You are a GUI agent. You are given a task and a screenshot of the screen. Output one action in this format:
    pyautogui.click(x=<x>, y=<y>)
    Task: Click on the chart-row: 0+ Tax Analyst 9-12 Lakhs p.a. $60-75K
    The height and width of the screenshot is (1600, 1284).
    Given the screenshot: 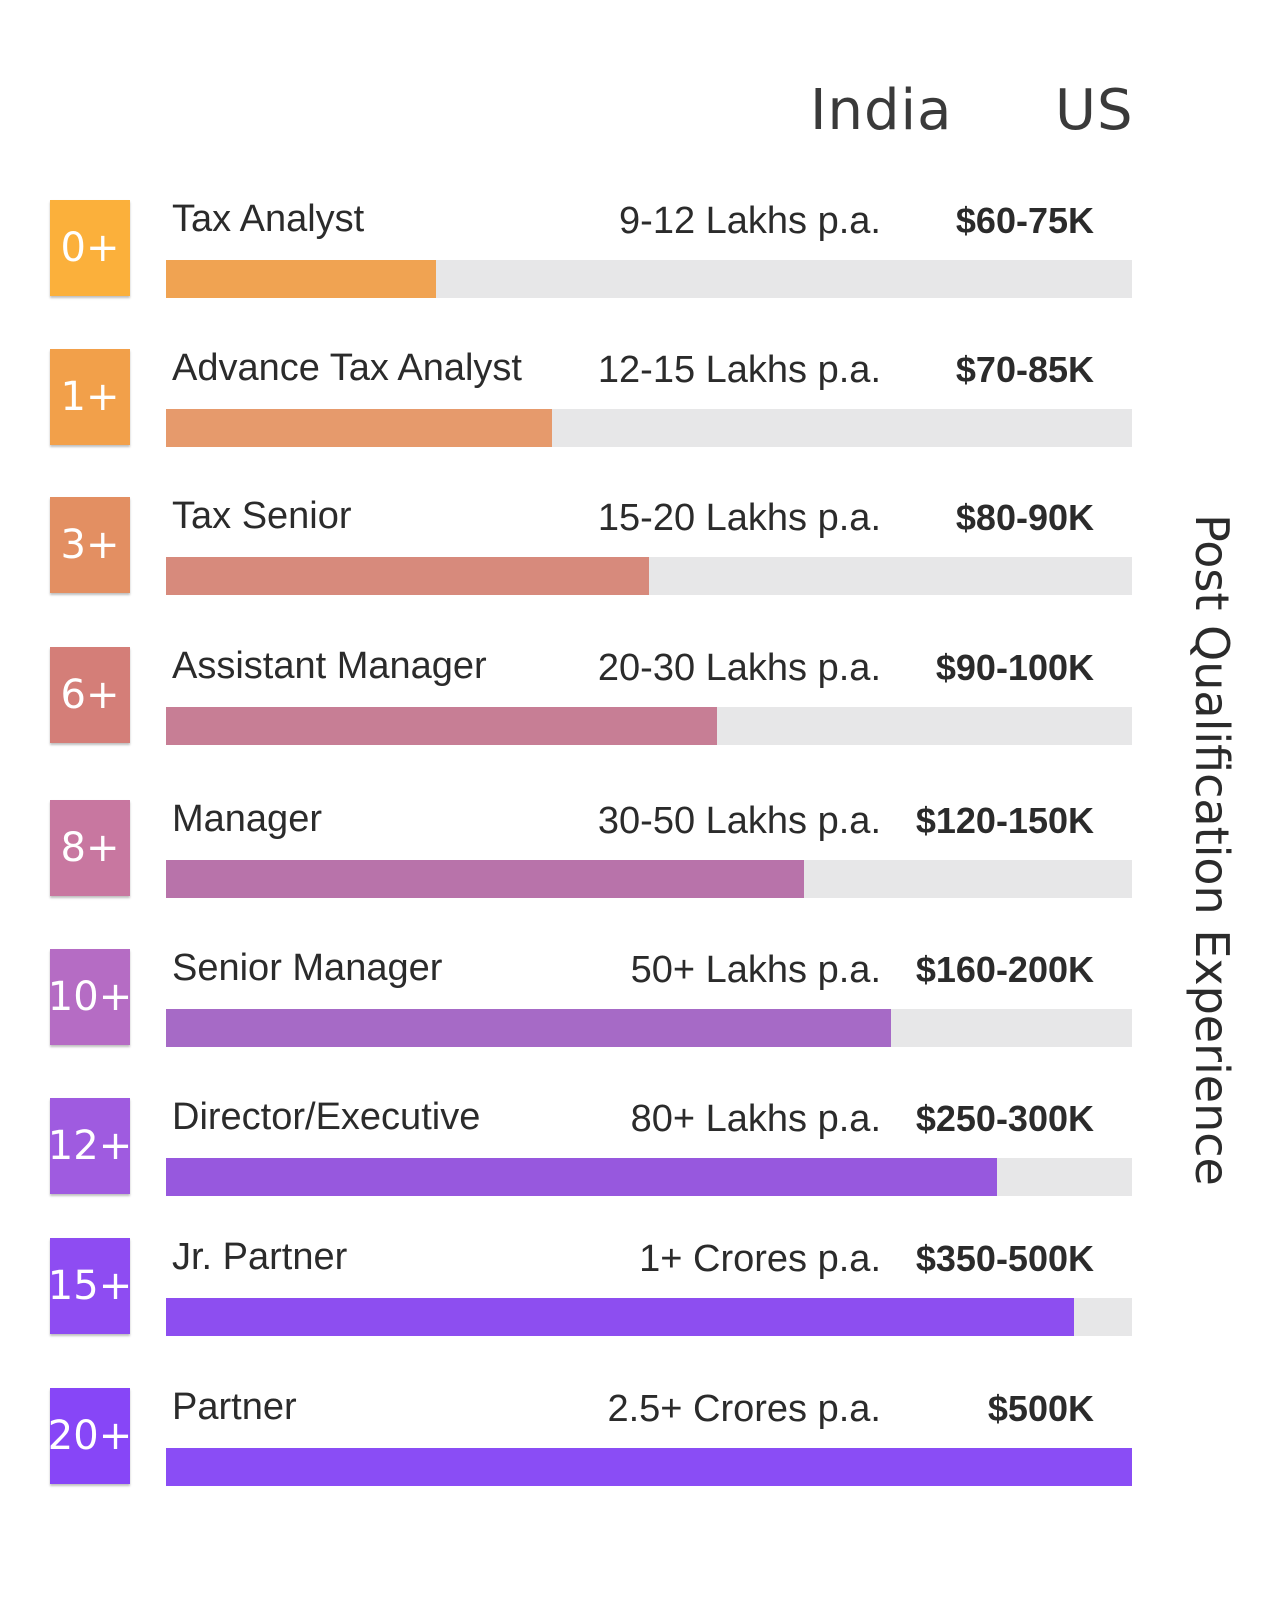 What is the action you would take?
    pyautogui.click(x=642, y=254)
    